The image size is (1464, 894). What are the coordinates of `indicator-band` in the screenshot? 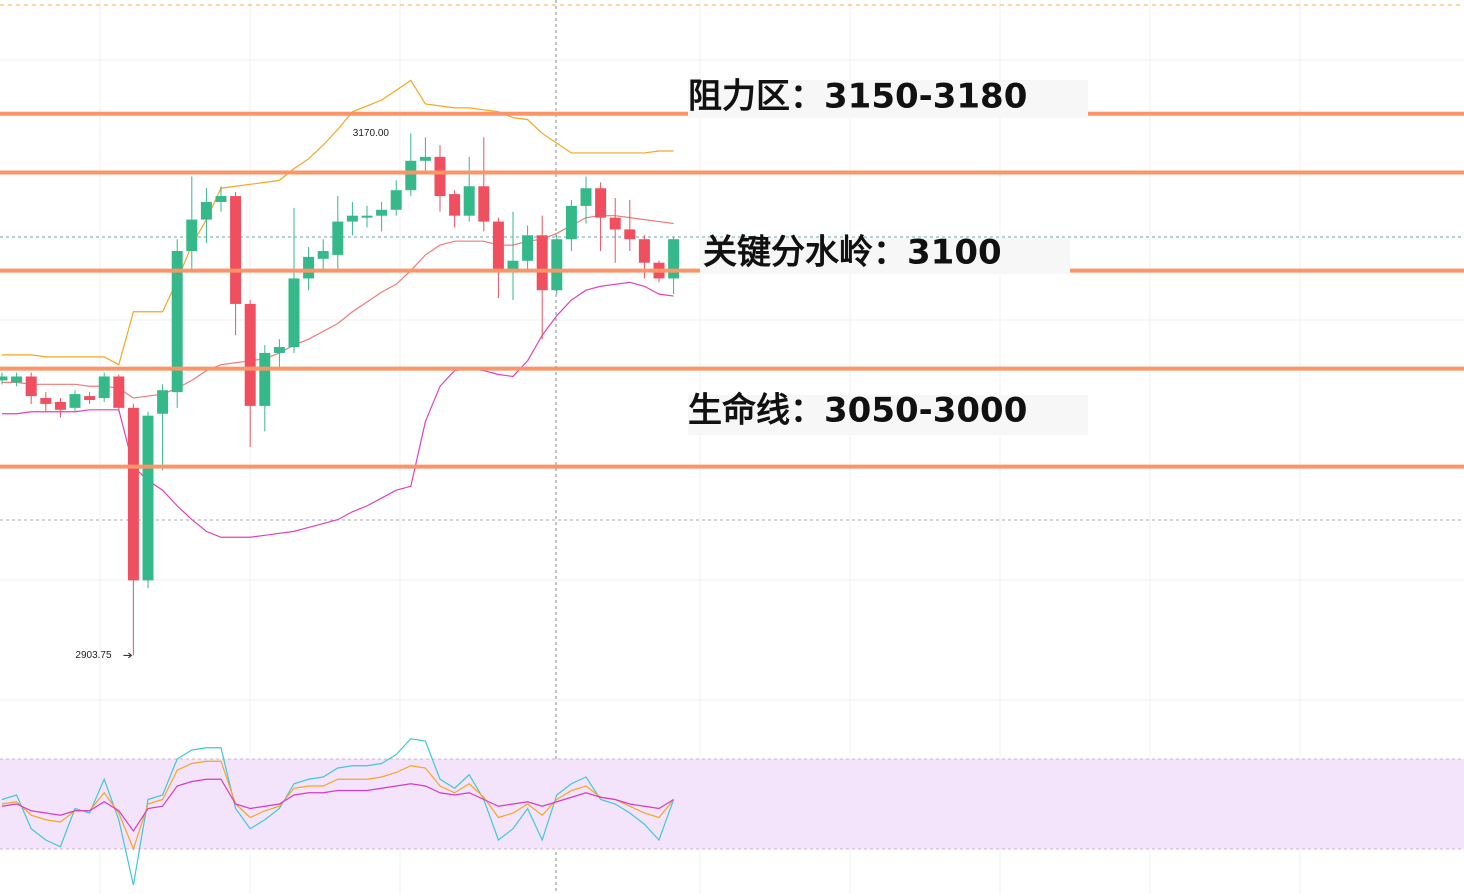 It's located at (732, 804).